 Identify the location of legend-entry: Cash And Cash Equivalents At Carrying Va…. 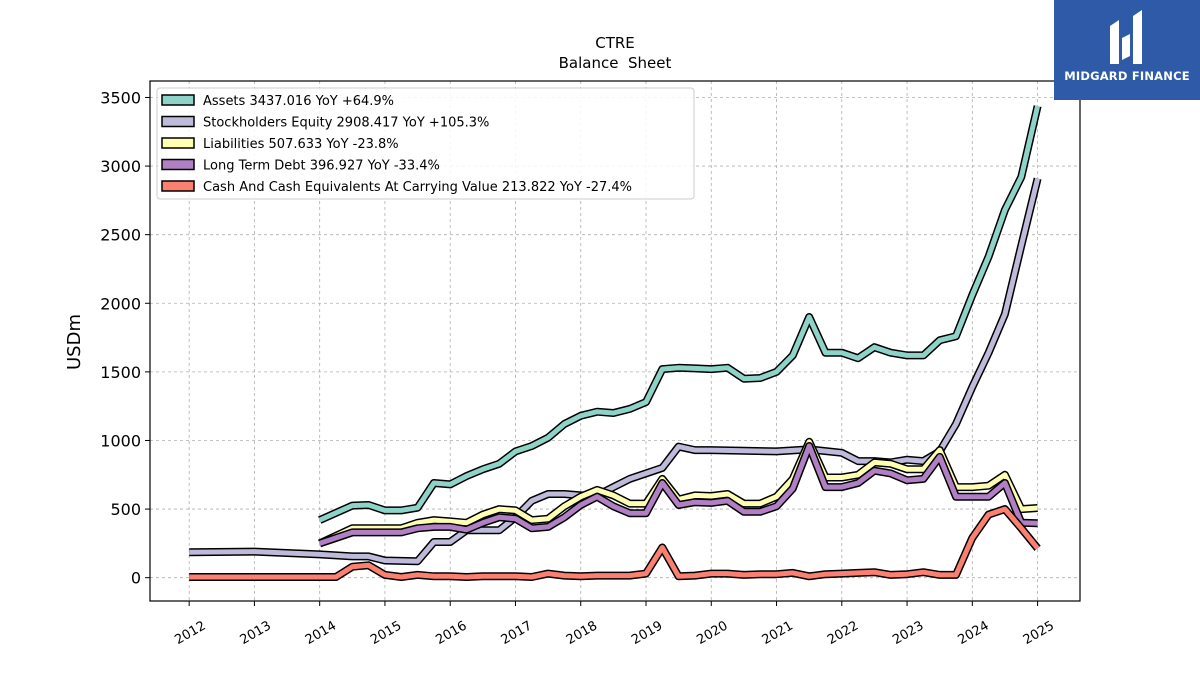
(417, 187).